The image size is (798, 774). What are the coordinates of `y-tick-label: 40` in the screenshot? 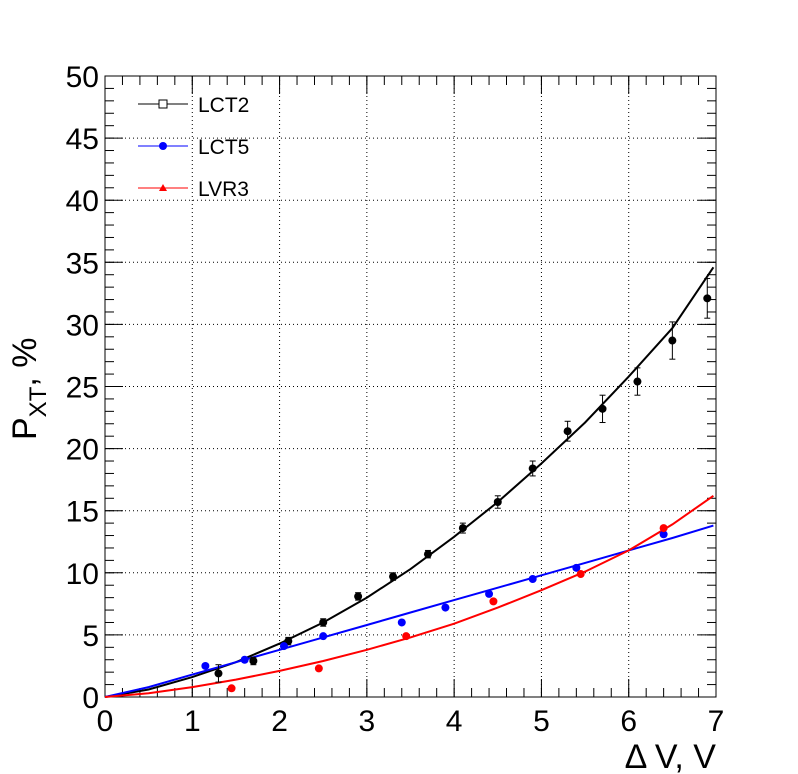 It's located at (82, 201).